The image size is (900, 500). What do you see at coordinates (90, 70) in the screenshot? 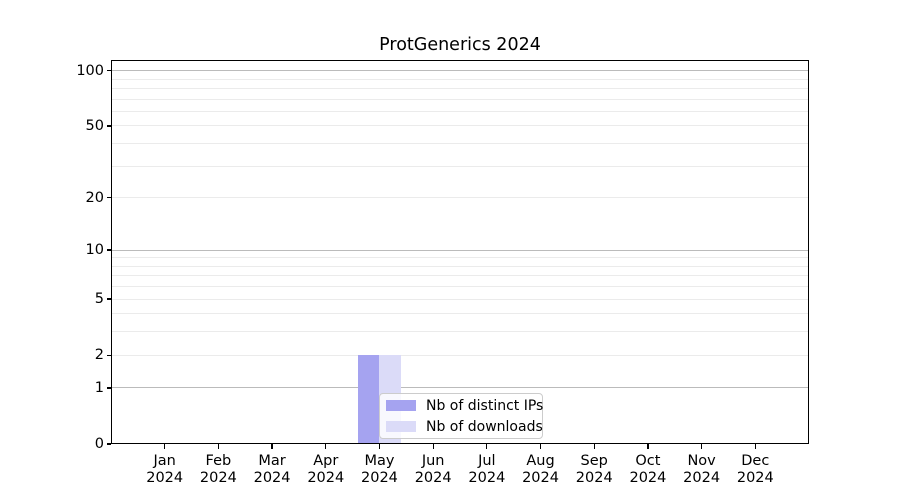
I see `y-tick-label: 100` at bounding box center [90, 70].